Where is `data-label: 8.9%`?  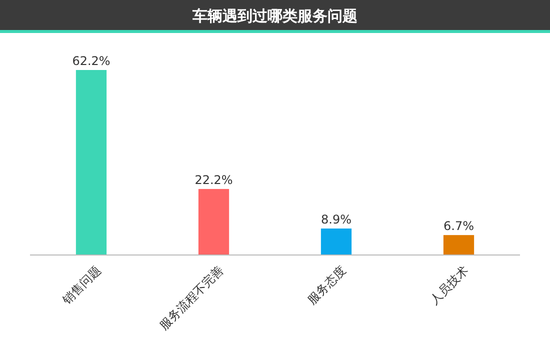 data-label: 8.9% is located at coordinates (336, 219).